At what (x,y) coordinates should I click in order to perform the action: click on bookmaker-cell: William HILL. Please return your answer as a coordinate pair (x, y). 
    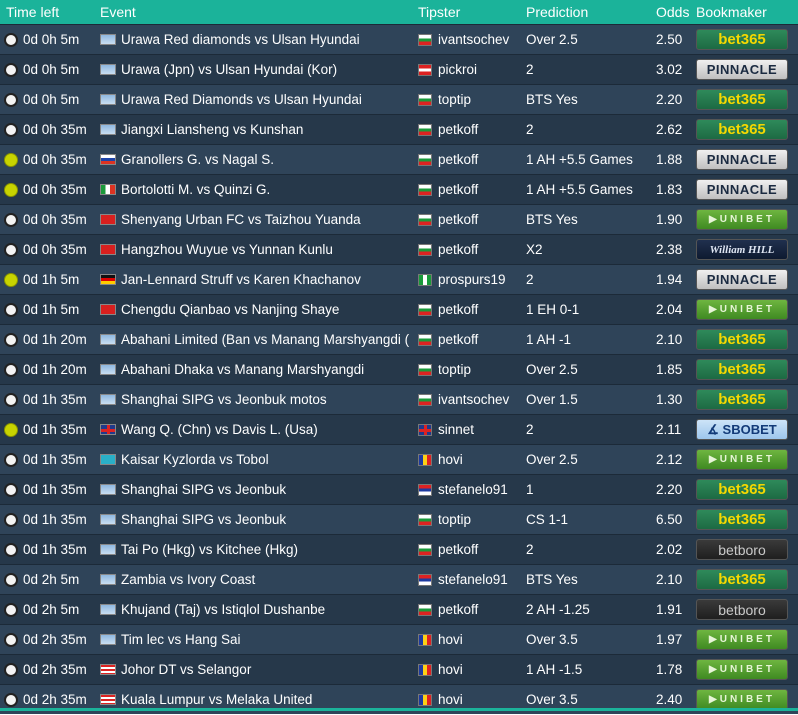
    Looking at the image, I should click on (746, 249).